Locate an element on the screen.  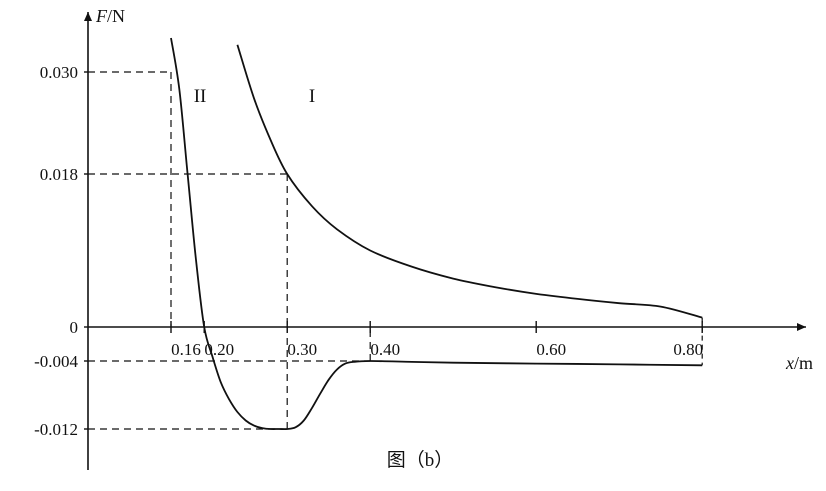
x-tick-label: 0.80 is located at coordinates (688, 349).